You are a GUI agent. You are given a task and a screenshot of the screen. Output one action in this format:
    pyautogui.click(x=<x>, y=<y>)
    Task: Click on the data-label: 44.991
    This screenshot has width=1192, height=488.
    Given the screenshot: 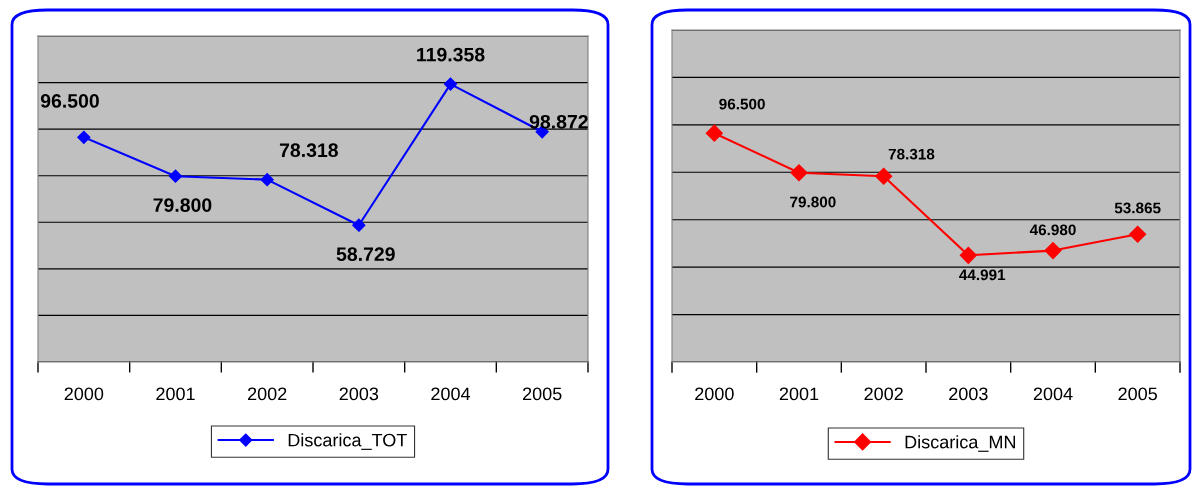 What is the action you would take?
    pyautogui.click(x=982, y=275)
    